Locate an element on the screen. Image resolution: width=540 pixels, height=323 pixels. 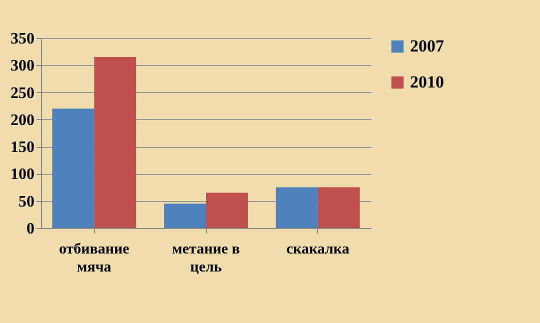
x-tick-label: скакалка is located at coordinates (318, 250).